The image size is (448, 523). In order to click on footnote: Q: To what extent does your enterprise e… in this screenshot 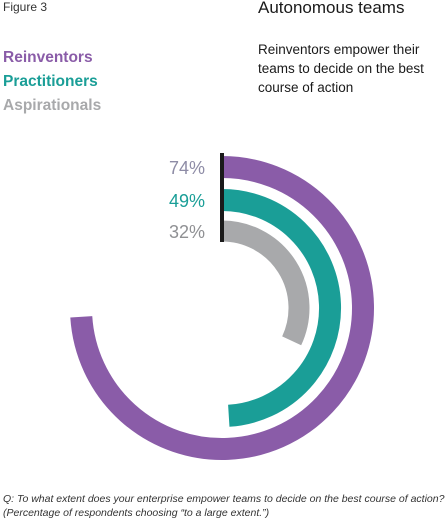, I will do `click(224, 506)`.